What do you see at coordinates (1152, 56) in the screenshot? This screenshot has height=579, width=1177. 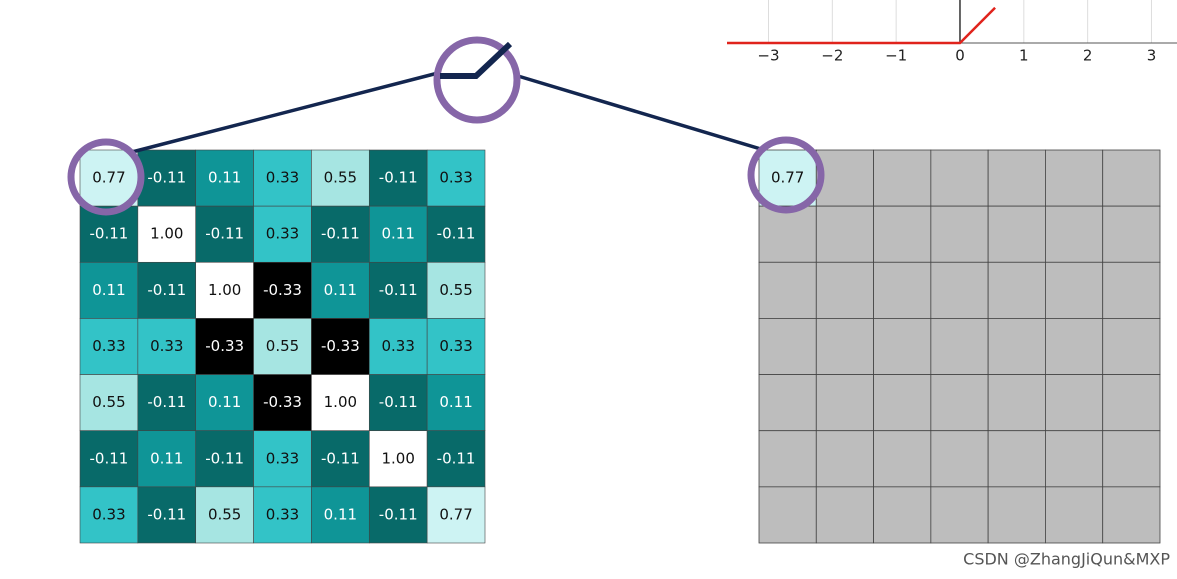 I see `x-tick-label: 3` at bounding box center [1152, 56].